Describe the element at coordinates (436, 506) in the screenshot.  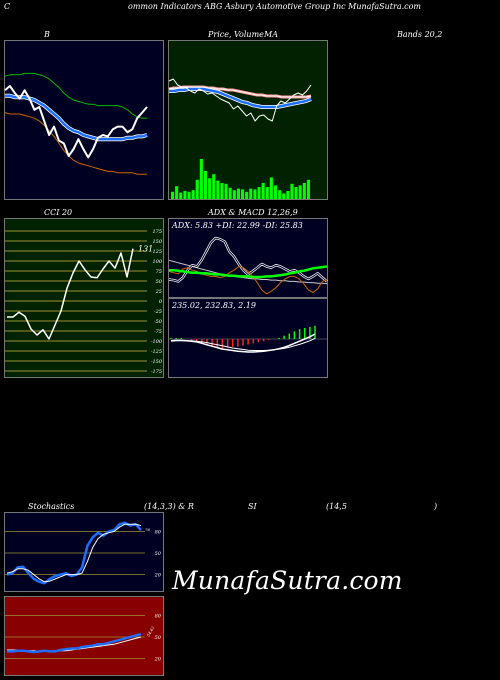
I see `label-si-close: )` at that location.